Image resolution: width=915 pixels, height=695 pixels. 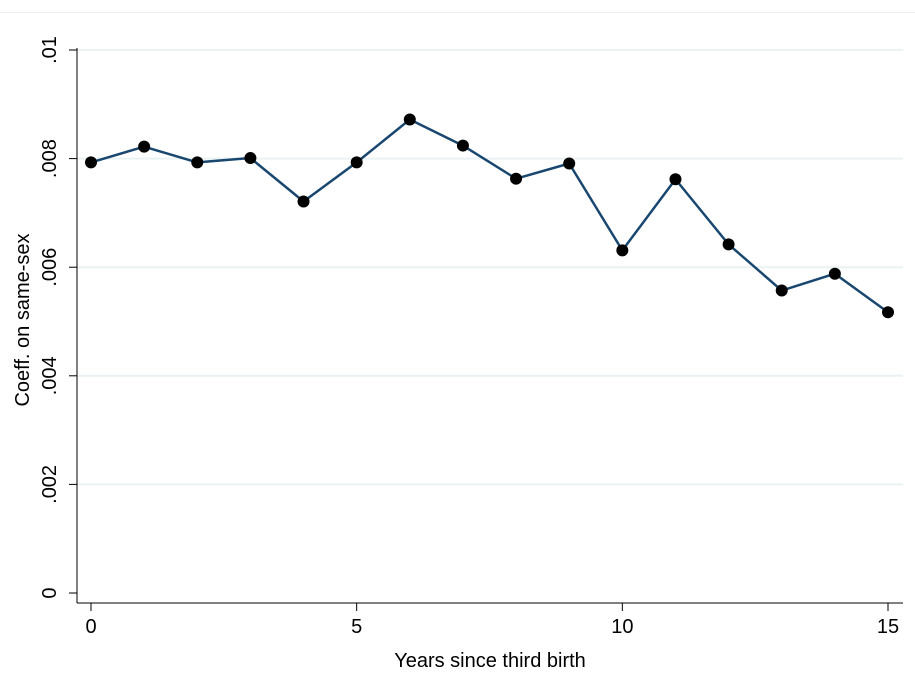 What do you see at coordinates (356, 627) in the screenshot?
I see `x-tick-label: 5` at bounding box center [356, 627].